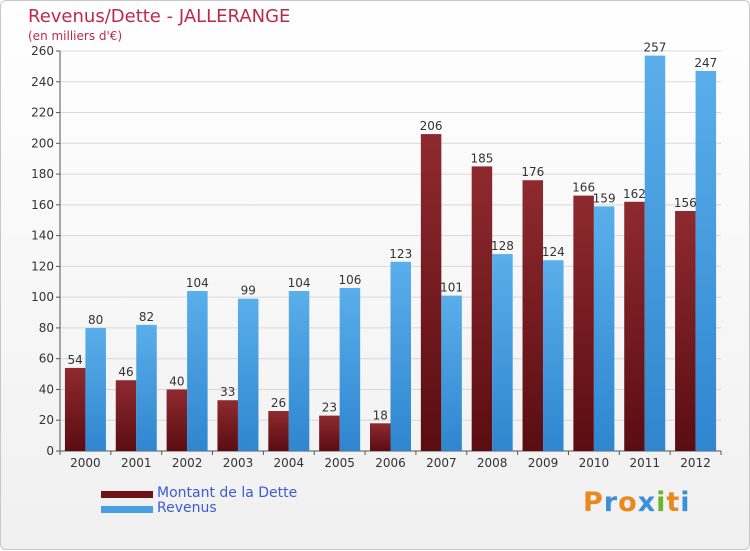 The image size is (750, 551). I want to click on bar-value-label: 159, so click(604, 198).